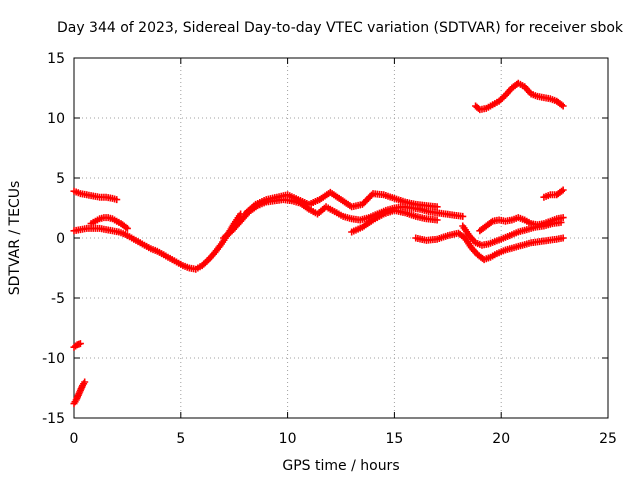  Describe the element at coordinates (157, 241) in the screenshot. I see `series-arc-b` at that location.